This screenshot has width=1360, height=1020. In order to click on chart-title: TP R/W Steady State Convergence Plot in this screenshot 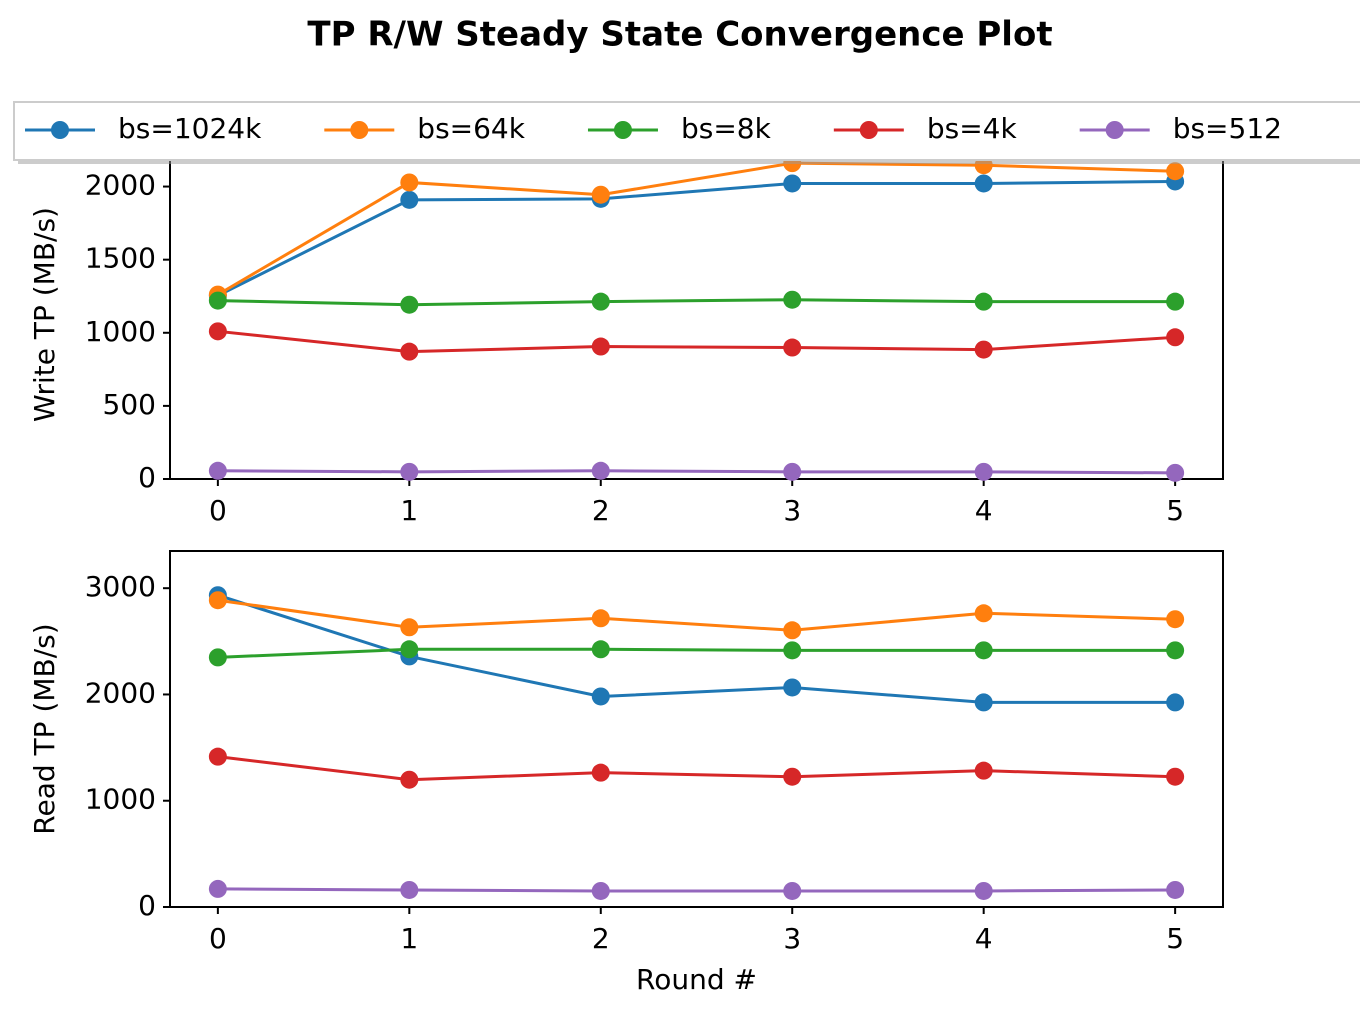, I will do `click(679, 35)`.